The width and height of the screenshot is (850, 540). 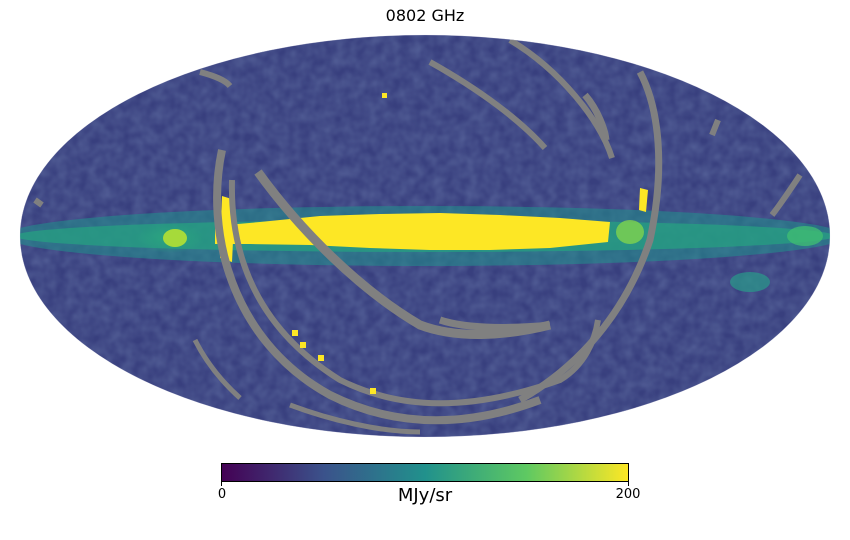 What do you see at coordinates (628, 483) in the screenshot?
I see `colorbar-tick-max` at bounding box center [628, 483].